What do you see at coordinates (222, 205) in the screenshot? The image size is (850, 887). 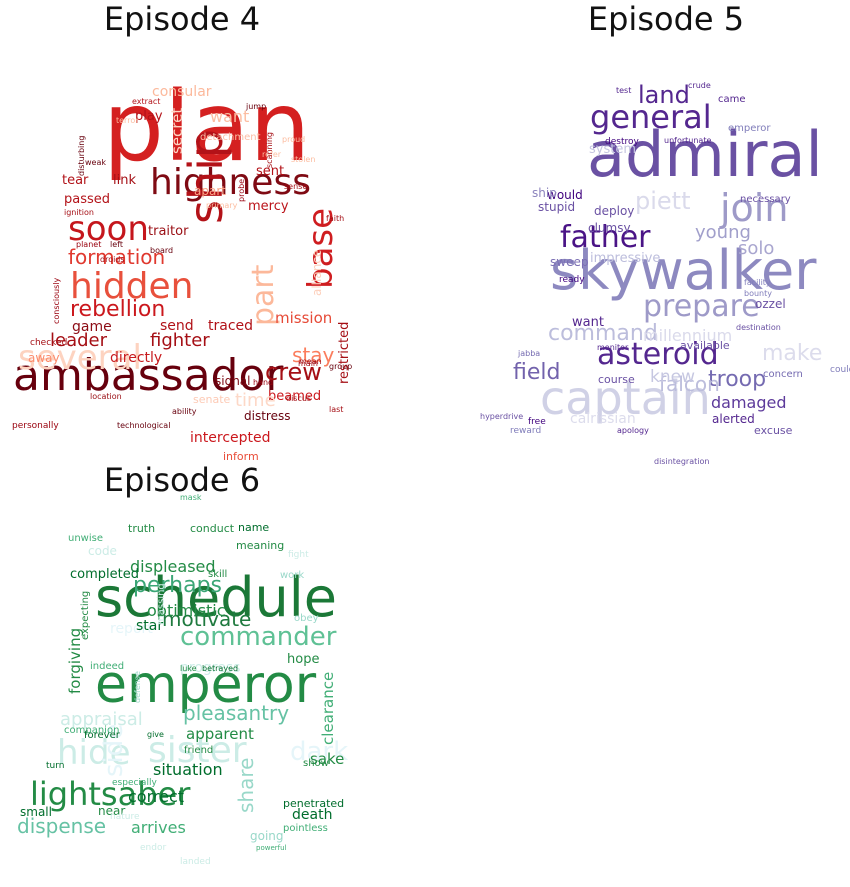 I see `word-primary: primary` at bounding box center [222, 205].